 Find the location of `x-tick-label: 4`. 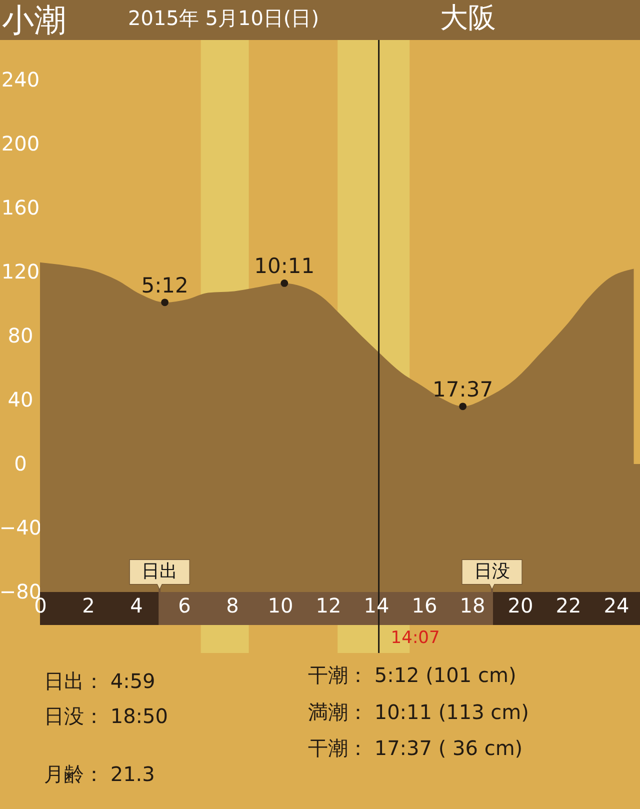

x-tick-label: 4 is located at coordinates (136, 606).